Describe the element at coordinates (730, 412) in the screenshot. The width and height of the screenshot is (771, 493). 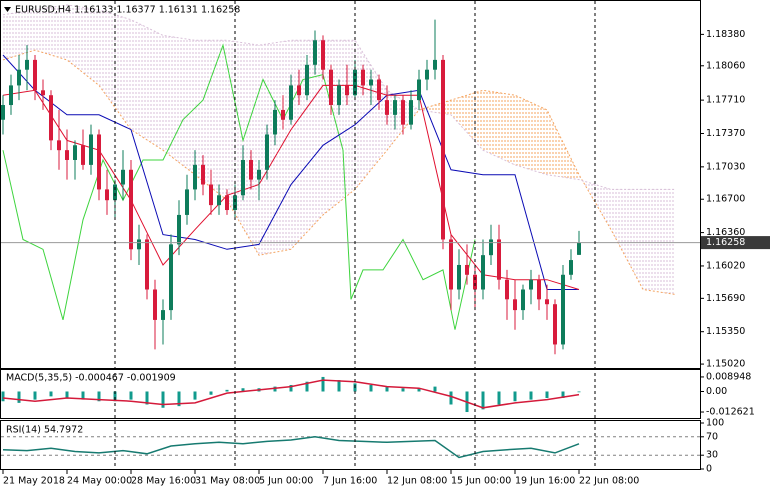
I see `y-tick-label: -0.012621` at that location.